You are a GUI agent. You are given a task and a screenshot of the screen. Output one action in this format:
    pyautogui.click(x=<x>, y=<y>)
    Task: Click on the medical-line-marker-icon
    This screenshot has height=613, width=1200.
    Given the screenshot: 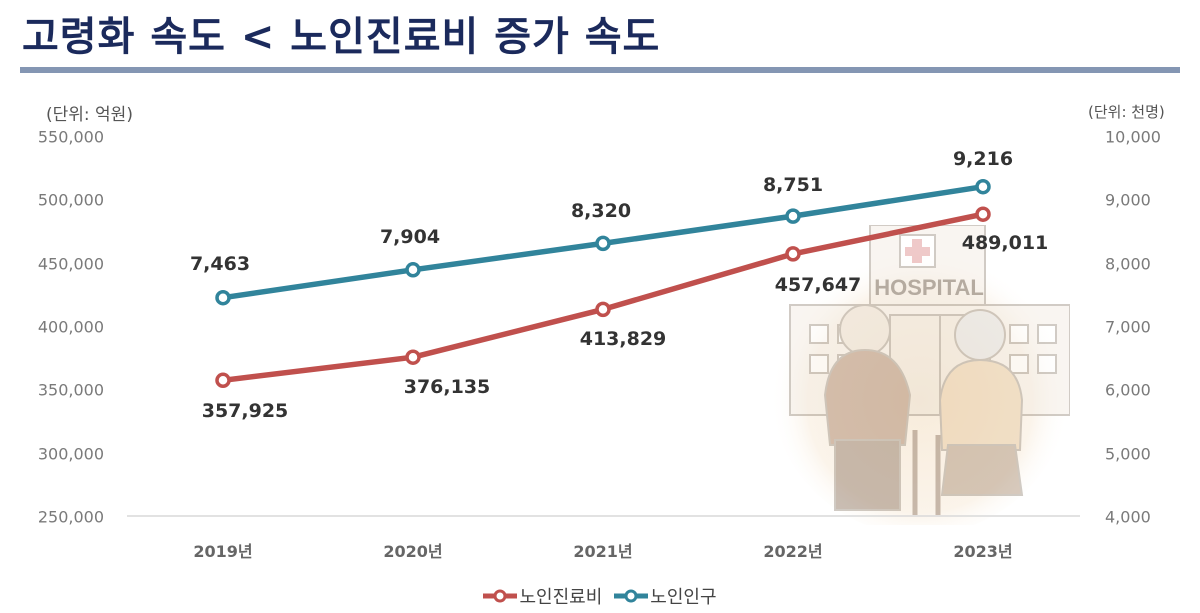 What is the action you would take?
    pyautogui.click(x=500, y=596)
    